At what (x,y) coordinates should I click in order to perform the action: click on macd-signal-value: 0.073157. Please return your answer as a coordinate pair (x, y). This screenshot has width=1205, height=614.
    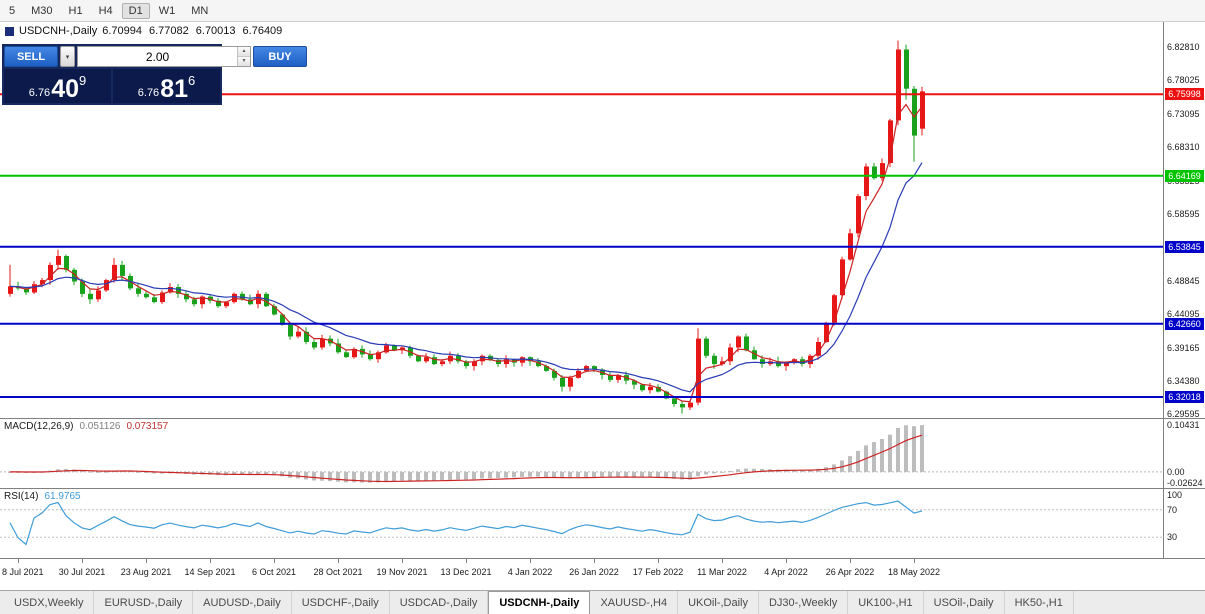
    Looking at the image, I should click on (147, 426).